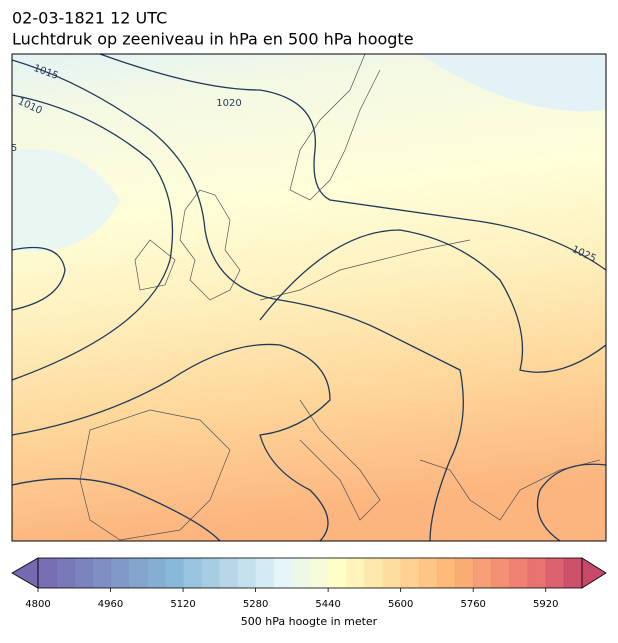 This screenshot has width=618, height=643. I want to click on isobar-label: 1020, so click(228, 103).